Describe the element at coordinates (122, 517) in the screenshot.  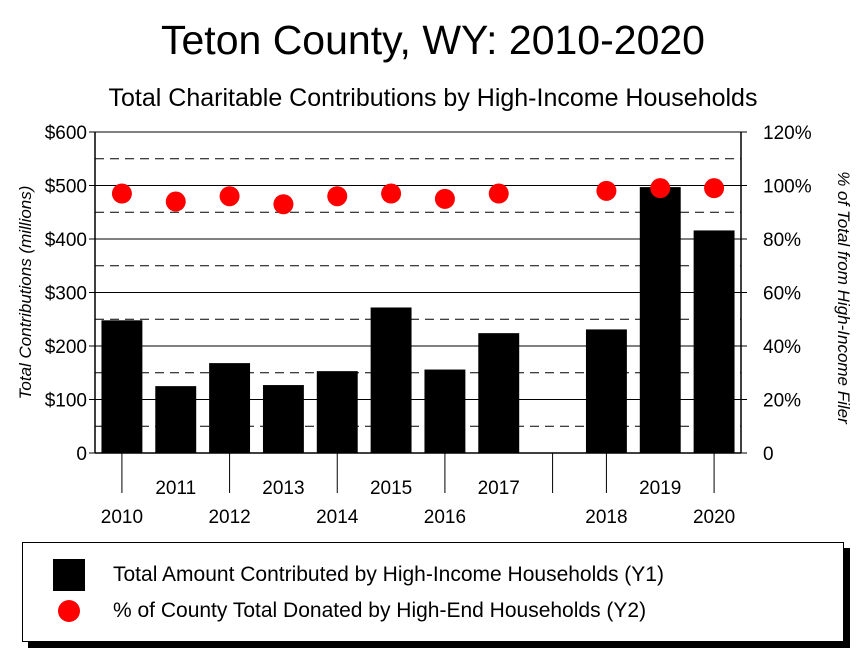
I see `x-tick-label-2010: 2010` at that location.